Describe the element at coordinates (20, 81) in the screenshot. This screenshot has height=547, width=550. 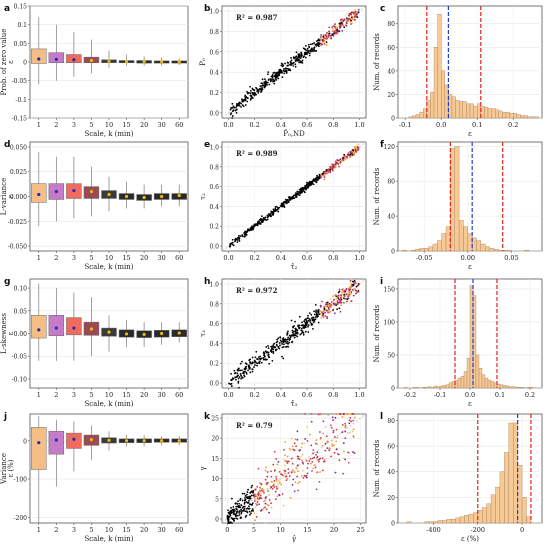
I see `ytick-label: -0.05` at that location.